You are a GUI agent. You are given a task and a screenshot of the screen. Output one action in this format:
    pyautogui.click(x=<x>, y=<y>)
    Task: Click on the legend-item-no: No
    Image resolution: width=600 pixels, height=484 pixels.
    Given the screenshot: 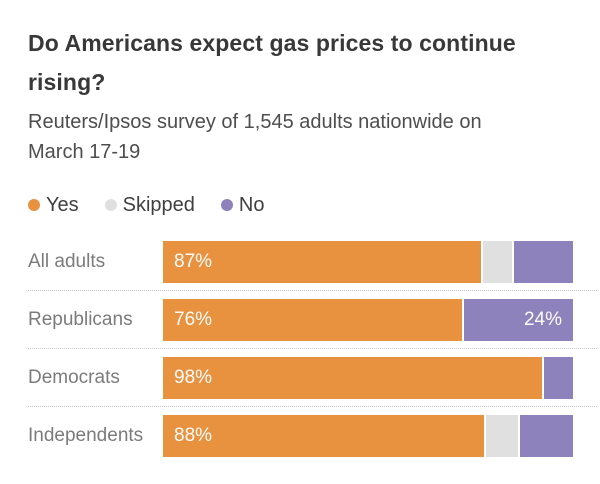 What is the action you would take?
    pyautogui.click(x=242, y=205)
    